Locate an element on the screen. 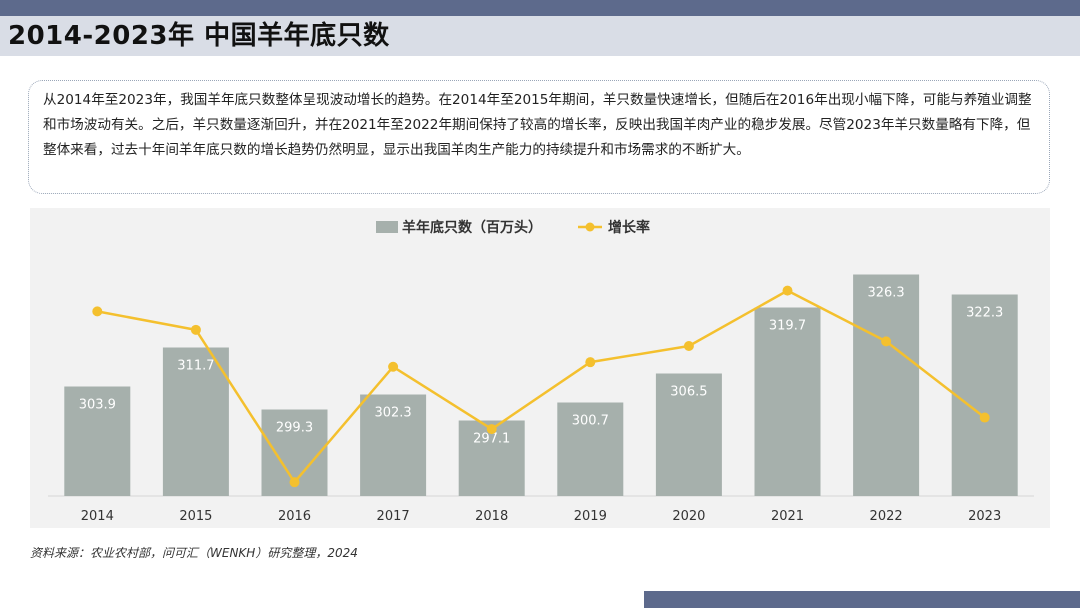  legend-bar-label: 羊年底只数（百万头） is located at coordinates (472, 227).